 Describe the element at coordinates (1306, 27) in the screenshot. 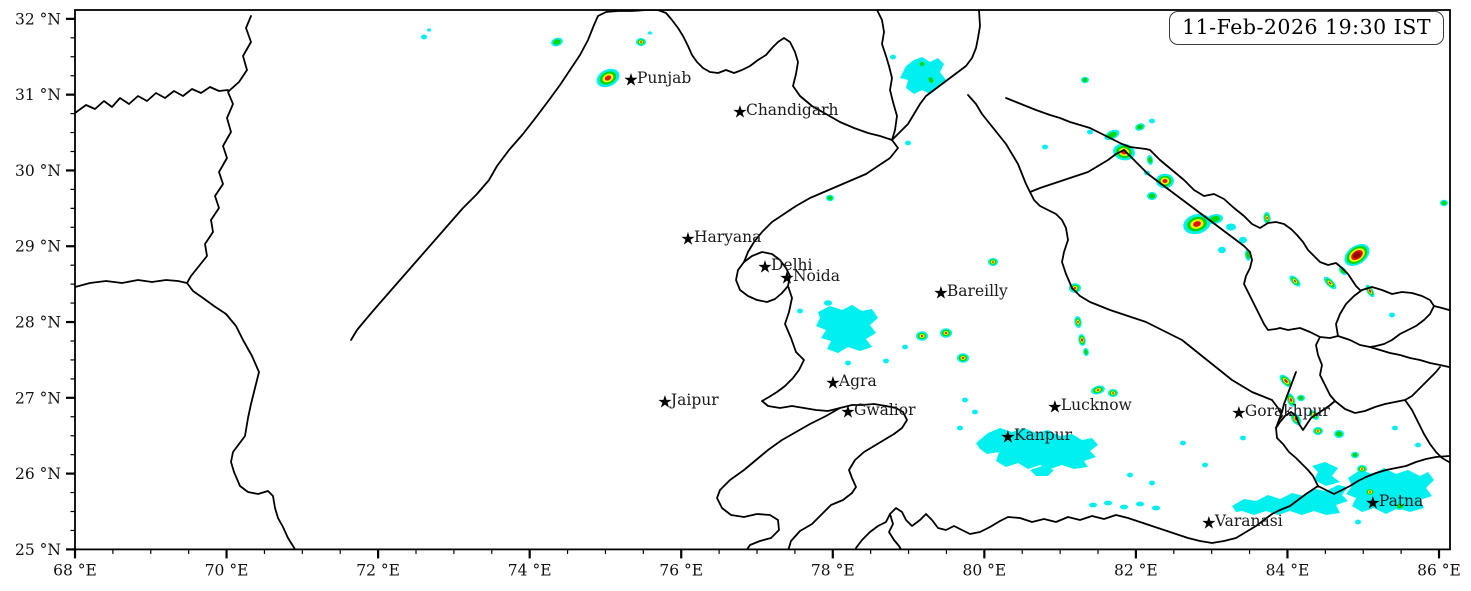

I see `timestamp-label: 11-Feb-2026 19:30 IST` at that location.